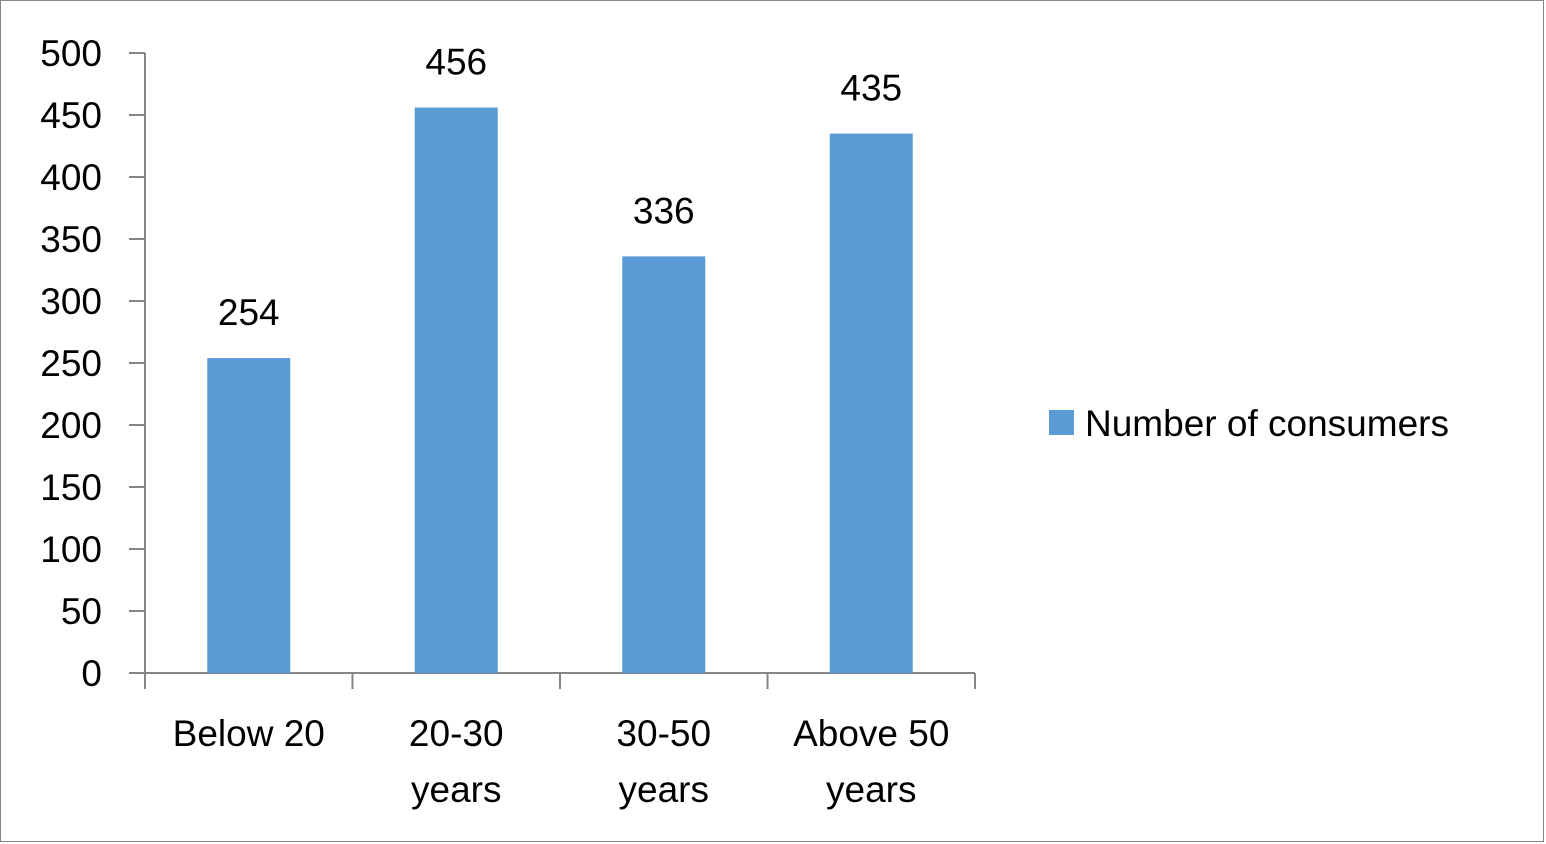  What do you see at coordinates (1267, 423) in the screenshot?
I see `legend-label: Number of consumers` at bounding box center [1267, 423].